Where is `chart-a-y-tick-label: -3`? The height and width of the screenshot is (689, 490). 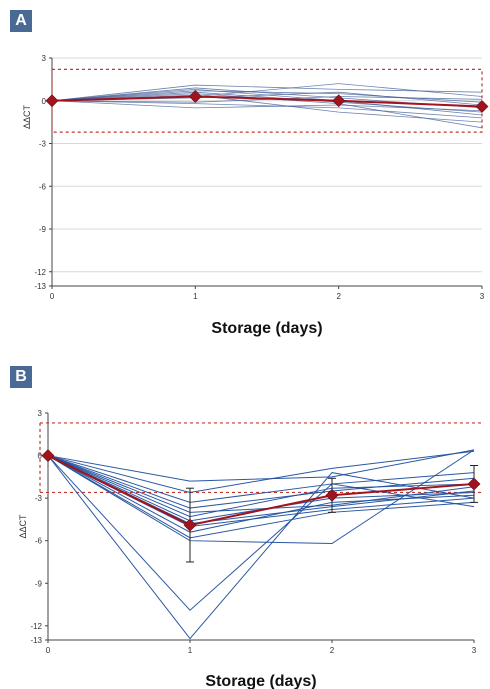 chart-a-y-tick-label: -3 is located at coordinates (43, 144).